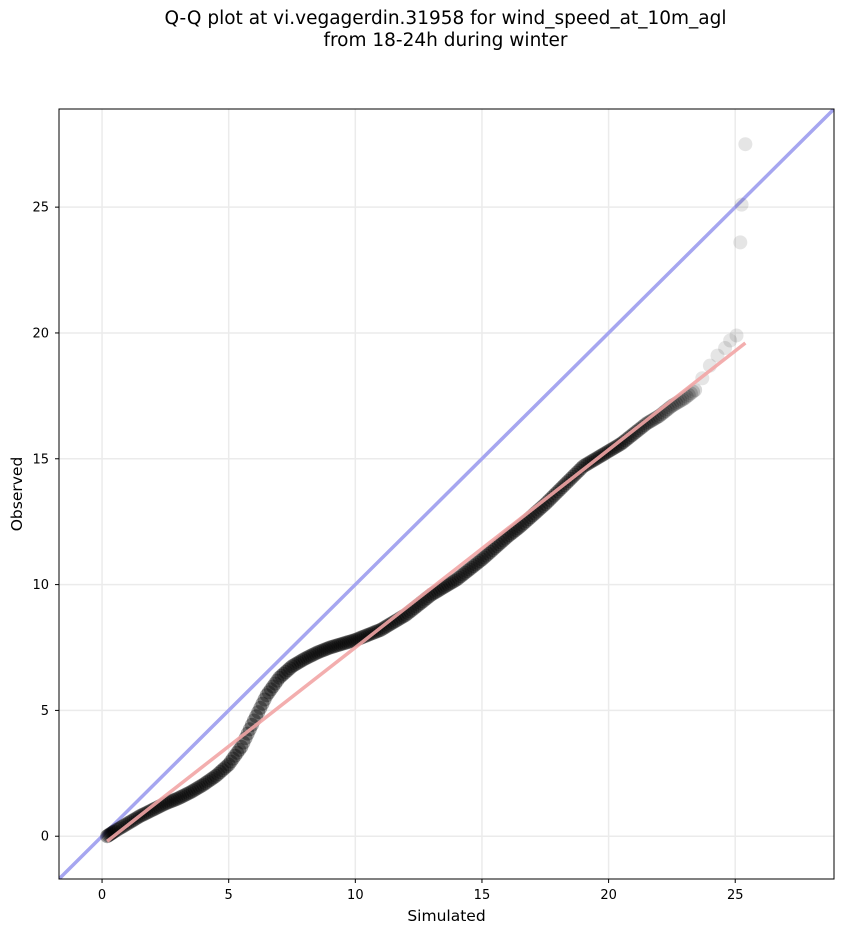 Image resolution: width=843 pixels, height=934 pixels. What do you see at coordinates (40, 208) in the screenshot?
I see `y-tick-label: 25` at bounding box center [40, 208].